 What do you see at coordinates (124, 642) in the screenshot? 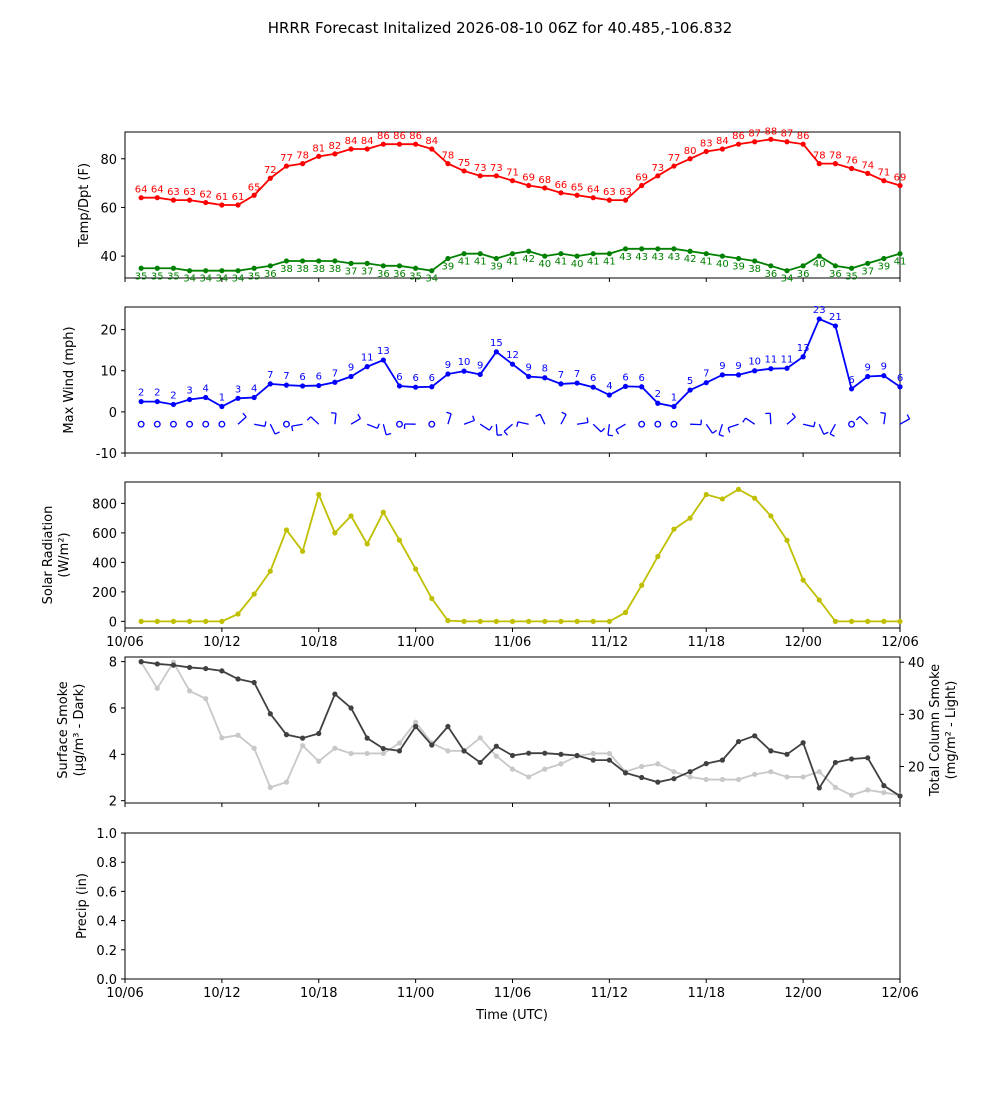
I see `x-tick-label: 10/06` at bounding box center [124, 642].